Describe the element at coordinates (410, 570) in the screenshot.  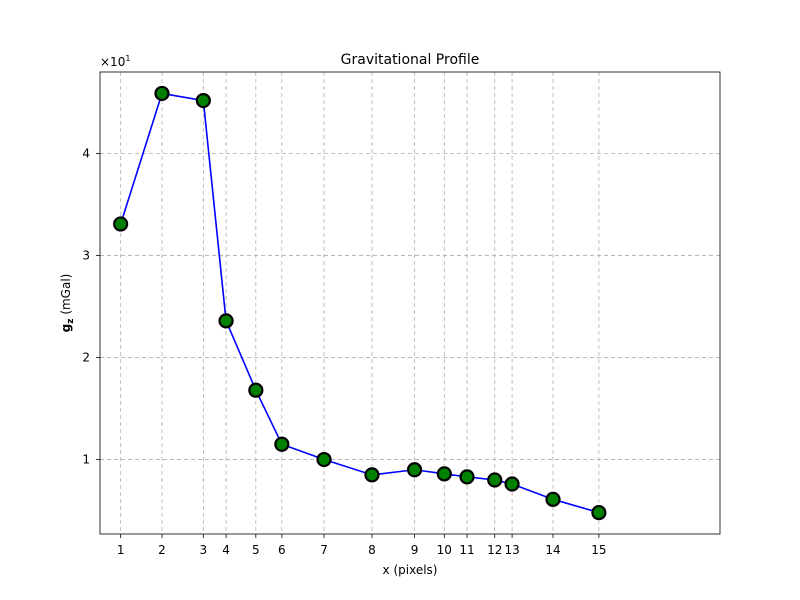
I see `x-axis-label: x (pixels)` at that location.